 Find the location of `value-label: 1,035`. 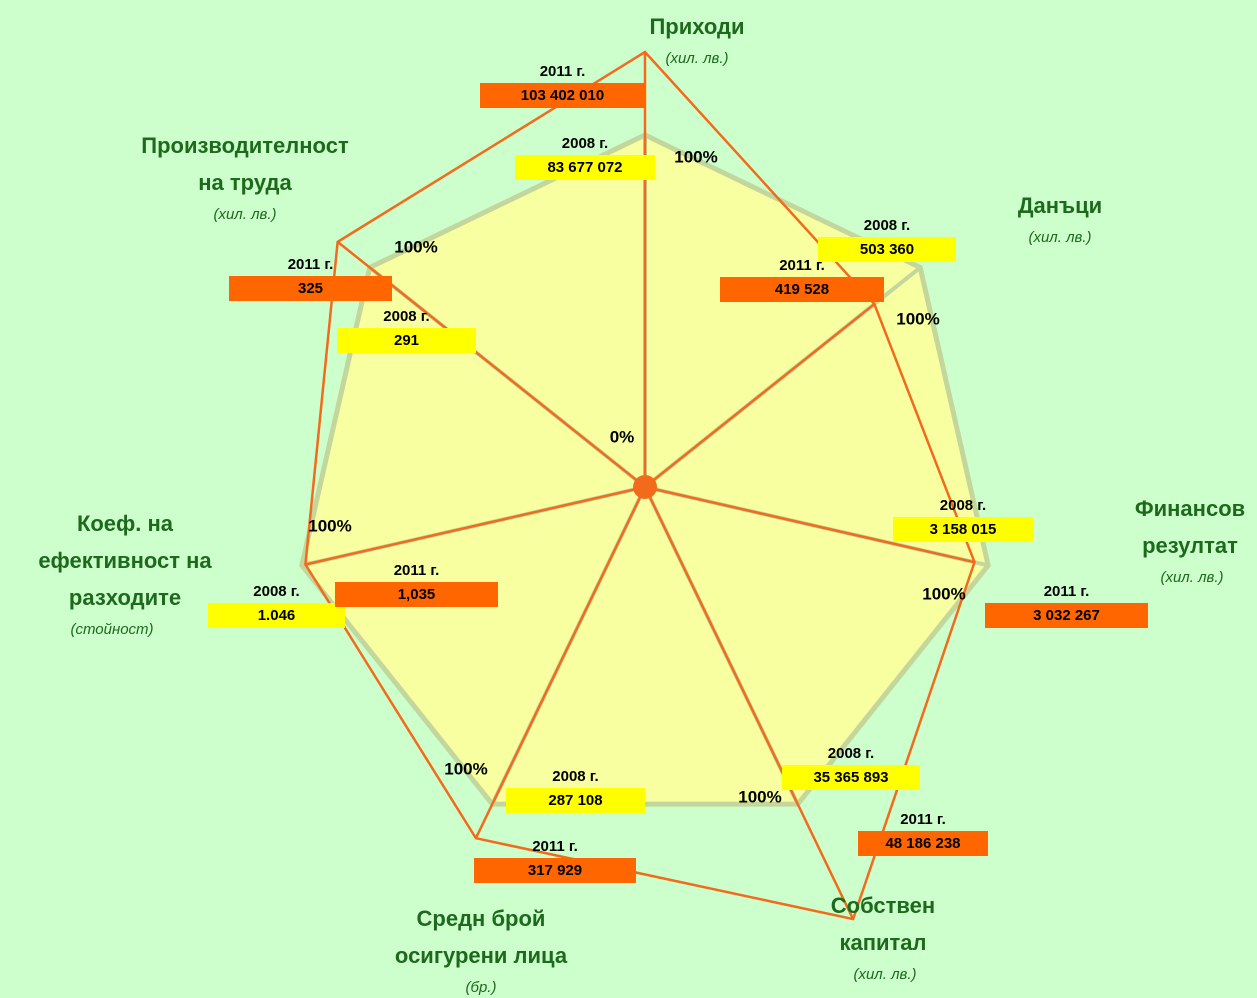

value-label: 1,035 is located at coordinates (417, 594).